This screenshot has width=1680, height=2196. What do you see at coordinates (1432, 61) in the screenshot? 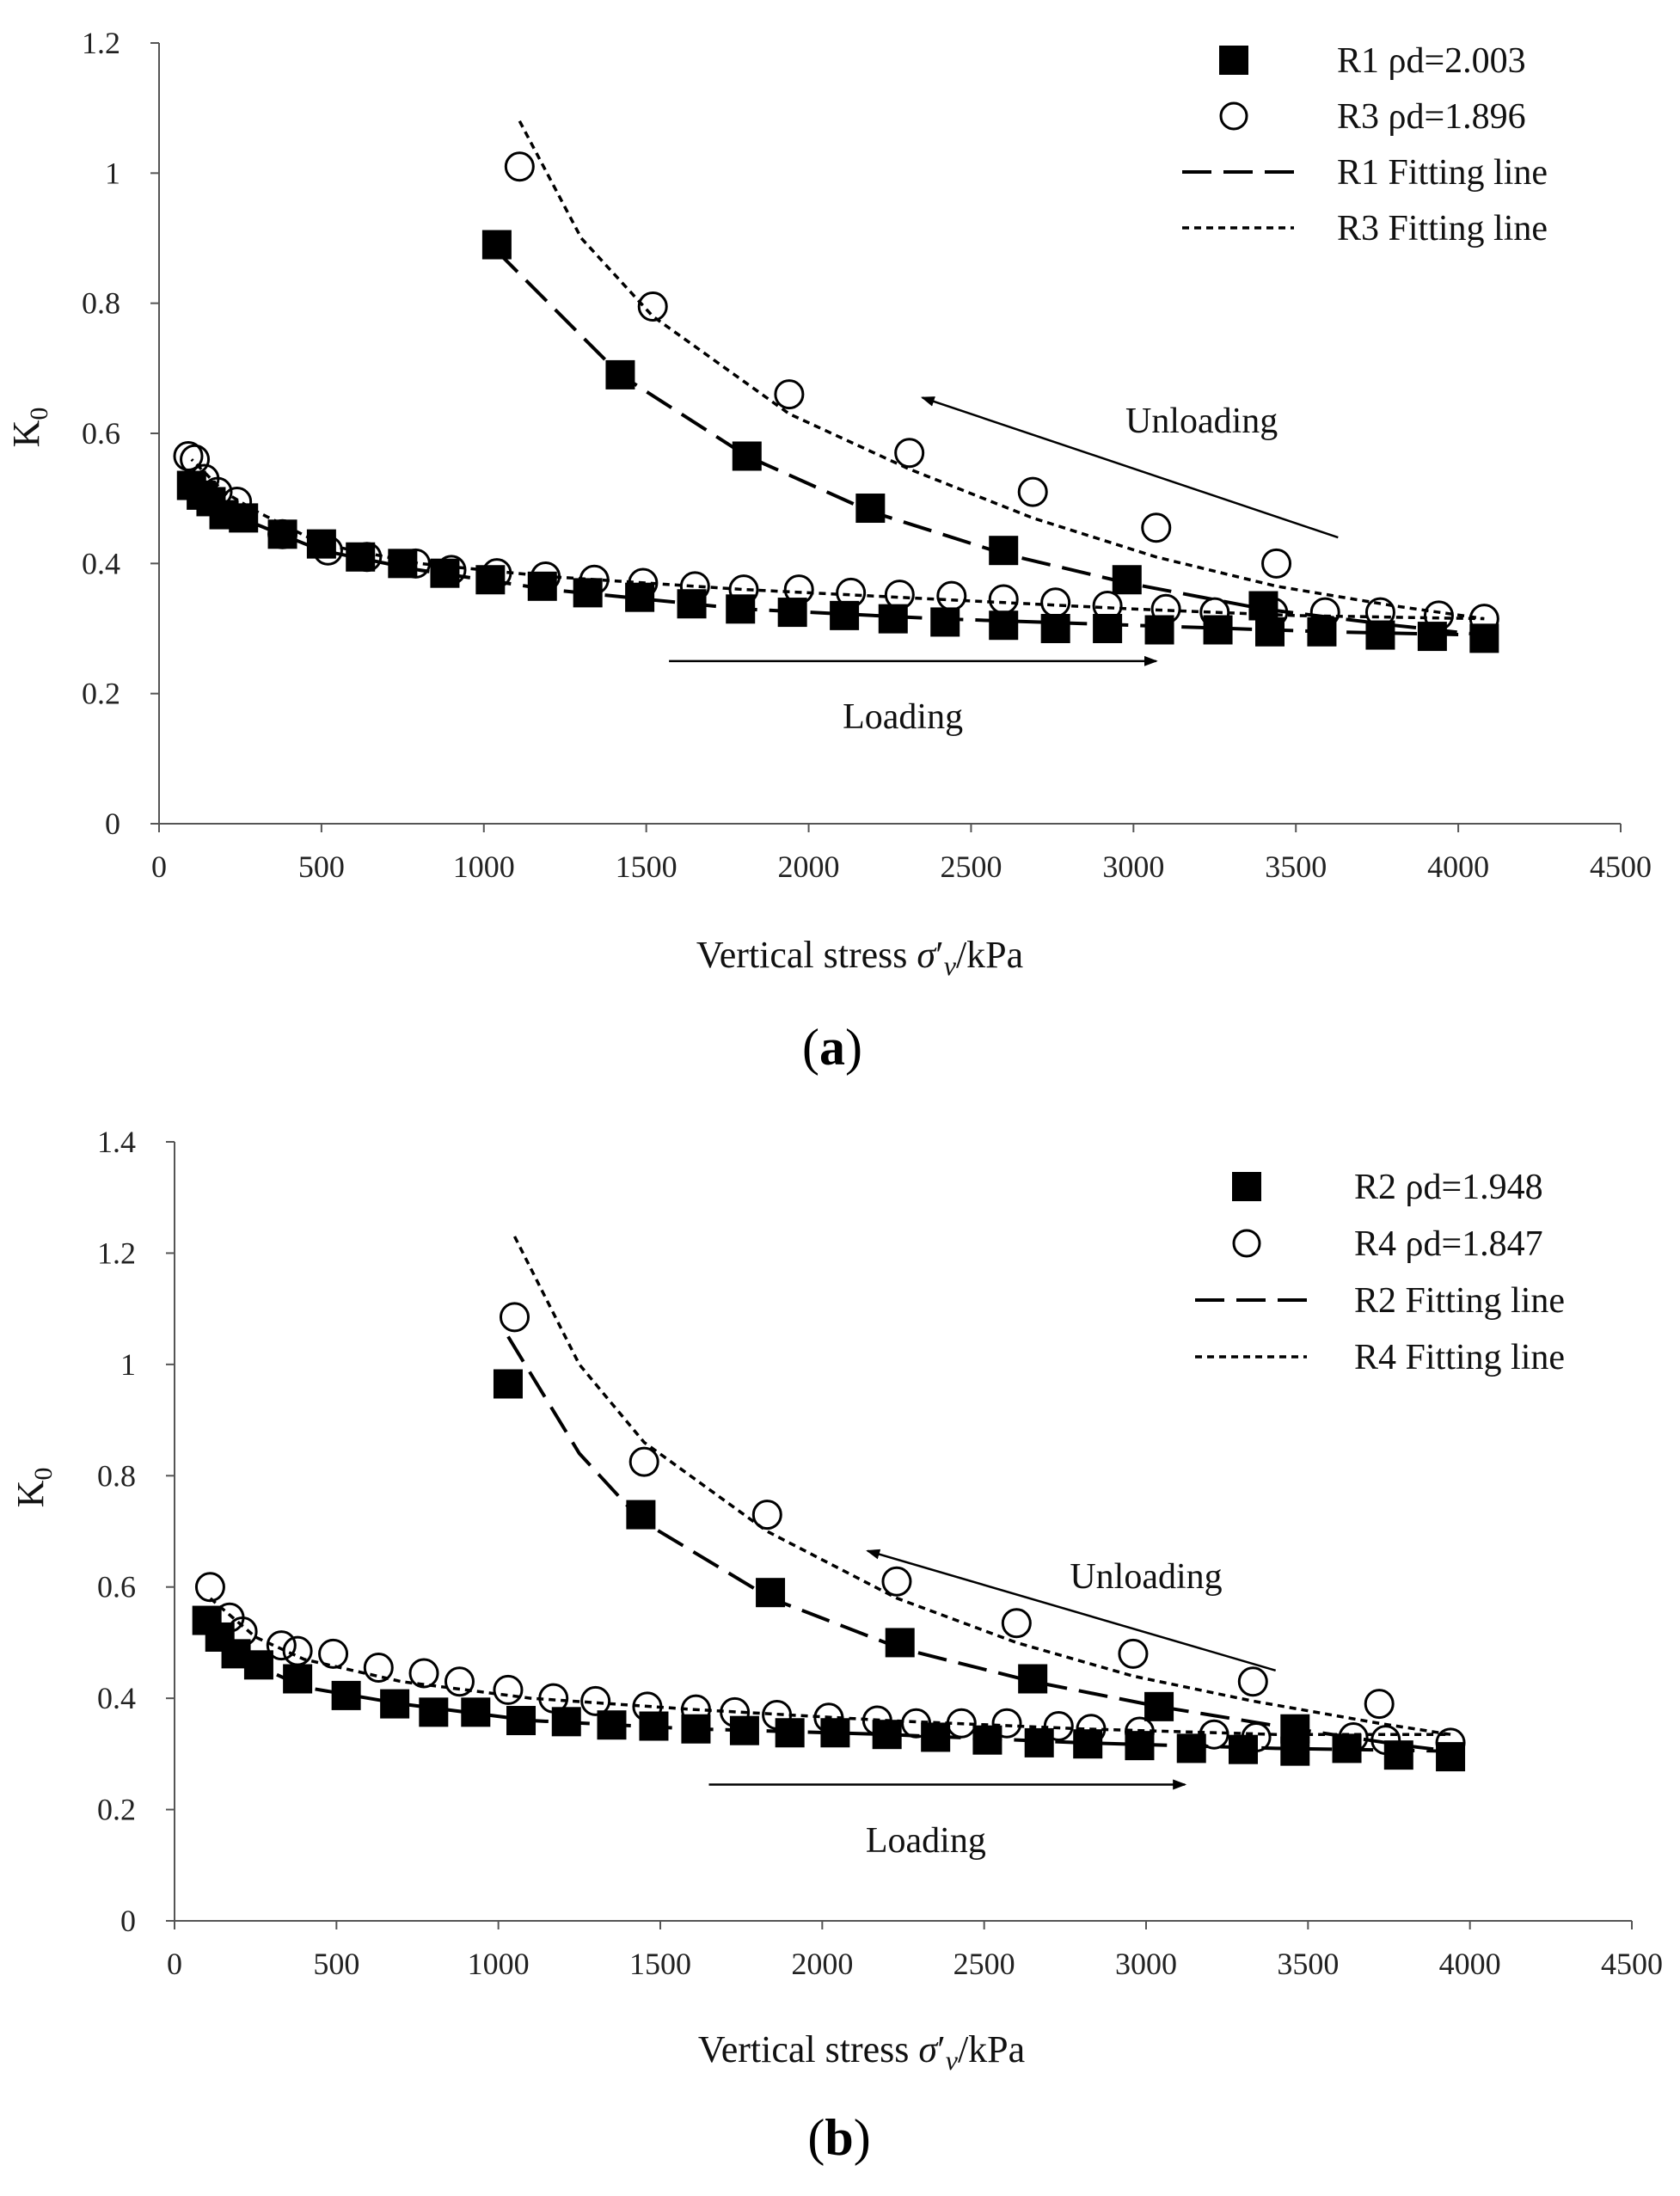
I see `legend-label: R1 ρd=2.003` at bounding box center [1432, 61].